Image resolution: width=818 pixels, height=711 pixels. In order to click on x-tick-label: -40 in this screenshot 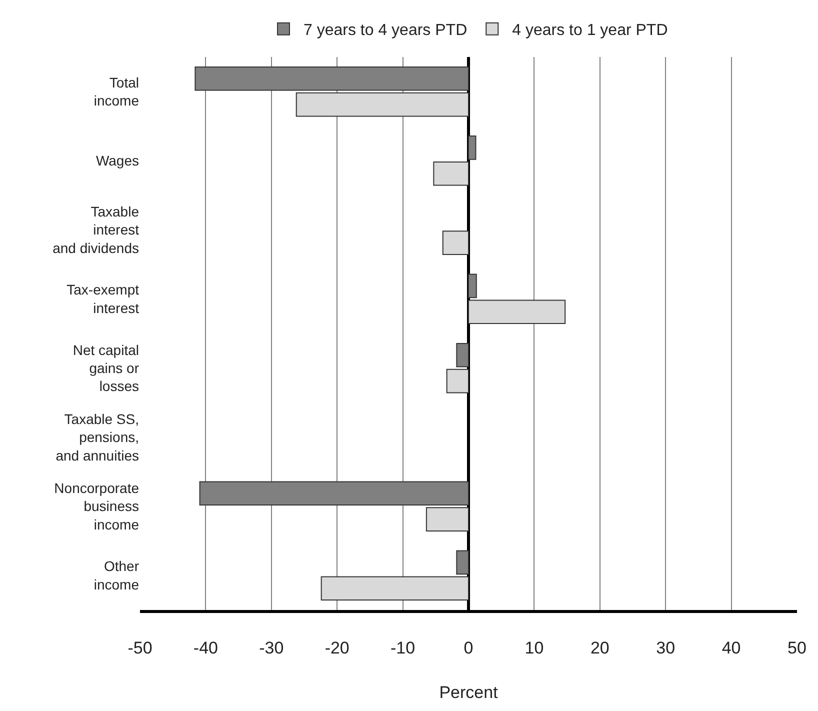, I will do `click(205, 648)`.